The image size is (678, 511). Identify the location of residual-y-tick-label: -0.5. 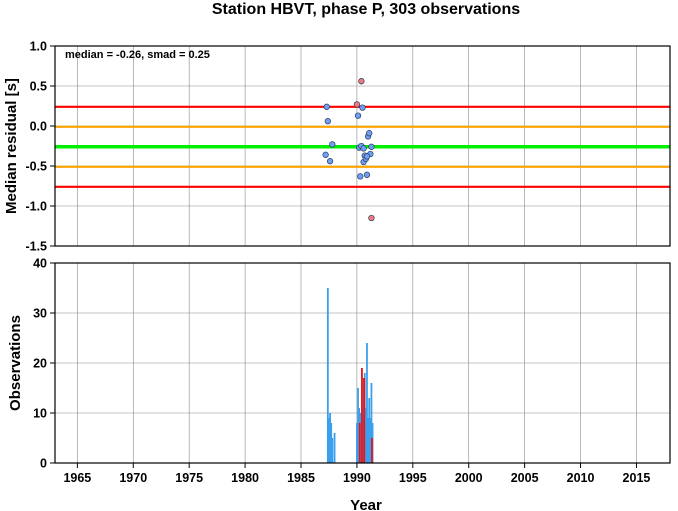
(36, 167).